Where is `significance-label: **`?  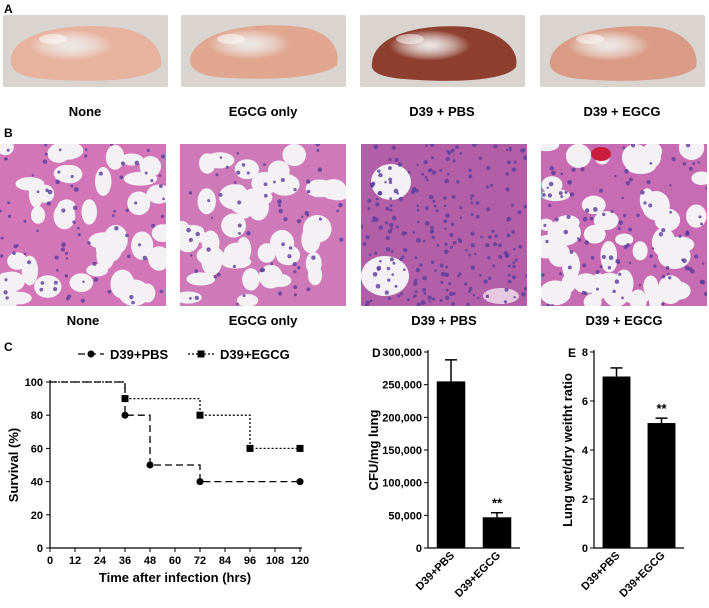 significance-label: ** is located at coordinates (497, 503).